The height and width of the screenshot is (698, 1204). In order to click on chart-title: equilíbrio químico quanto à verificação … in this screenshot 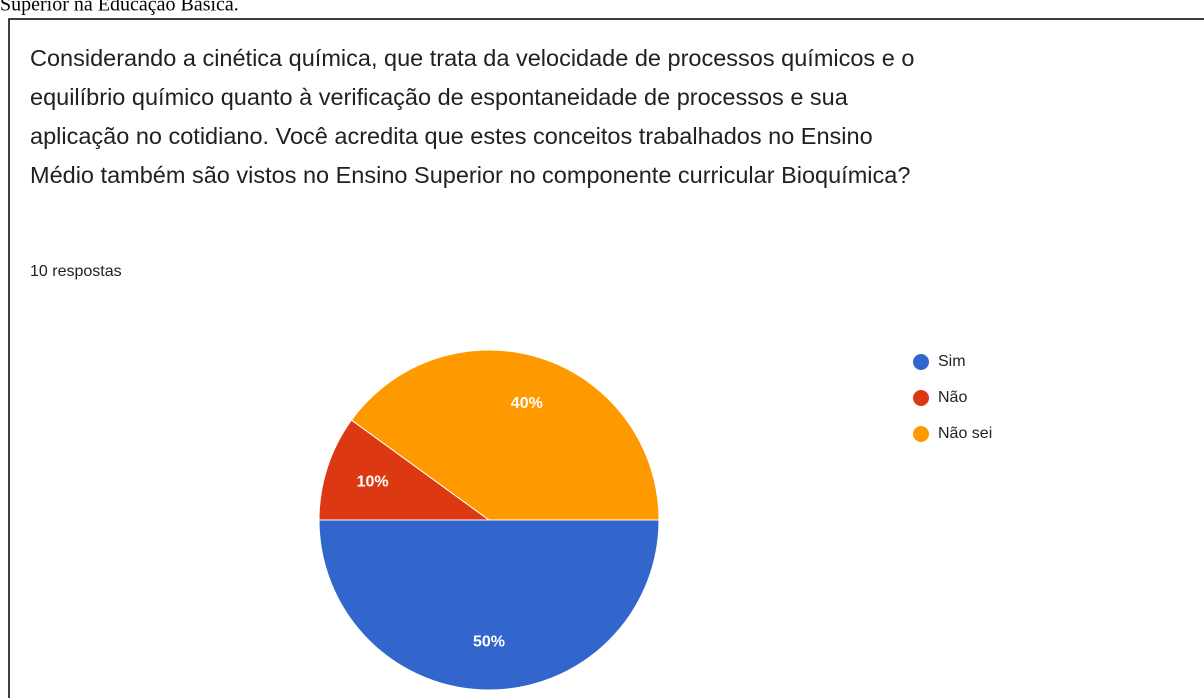, I will do `click(439, 97)`.